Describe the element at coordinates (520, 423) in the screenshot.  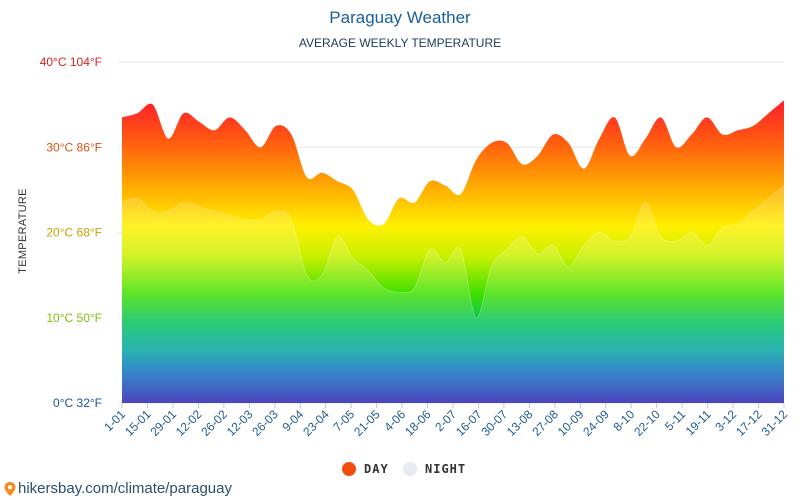
I see `x-tick-label: 13-08` at that location.